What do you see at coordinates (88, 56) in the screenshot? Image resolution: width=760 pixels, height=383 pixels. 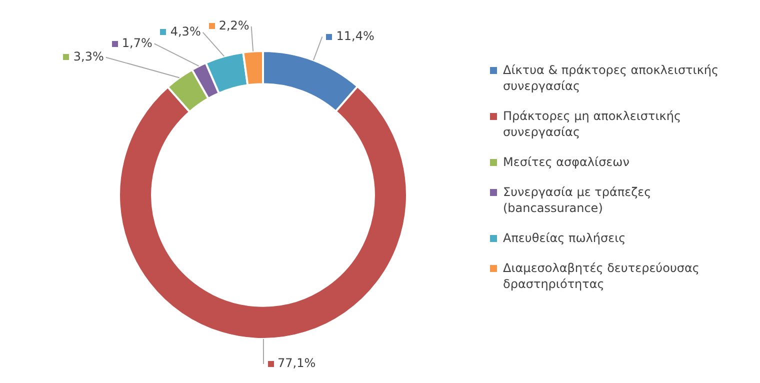 I see `data-label: 3,3%` at bounding box center [88, 56].